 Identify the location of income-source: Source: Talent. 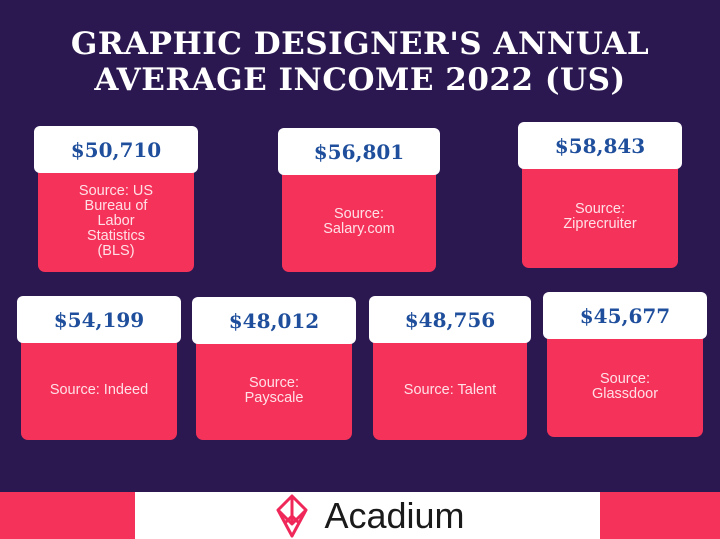
(450, 390).